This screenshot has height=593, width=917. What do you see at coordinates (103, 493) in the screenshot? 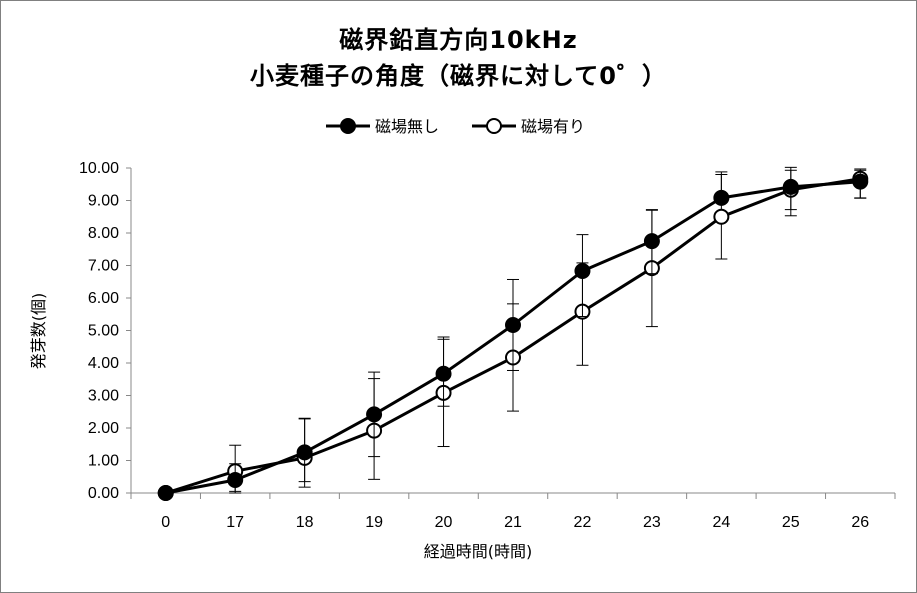
I see `y-tick-label: 0.00` at bounding box center [103, 493].